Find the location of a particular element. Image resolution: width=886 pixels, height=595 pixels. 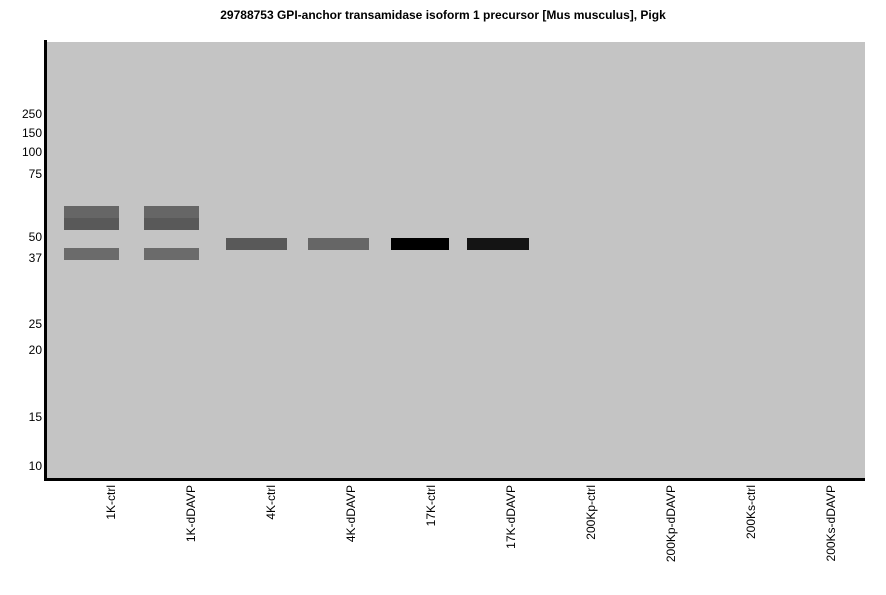

y-axis-tick-37: 37 is located at coordinates (35, 258).